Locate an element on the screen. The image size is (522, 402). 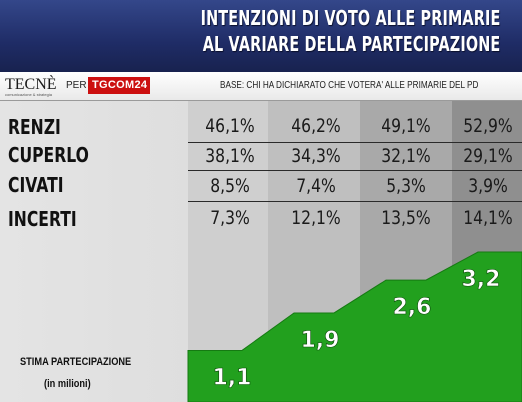
logo-text: TECNÈ is located at coordinates (31, 83).